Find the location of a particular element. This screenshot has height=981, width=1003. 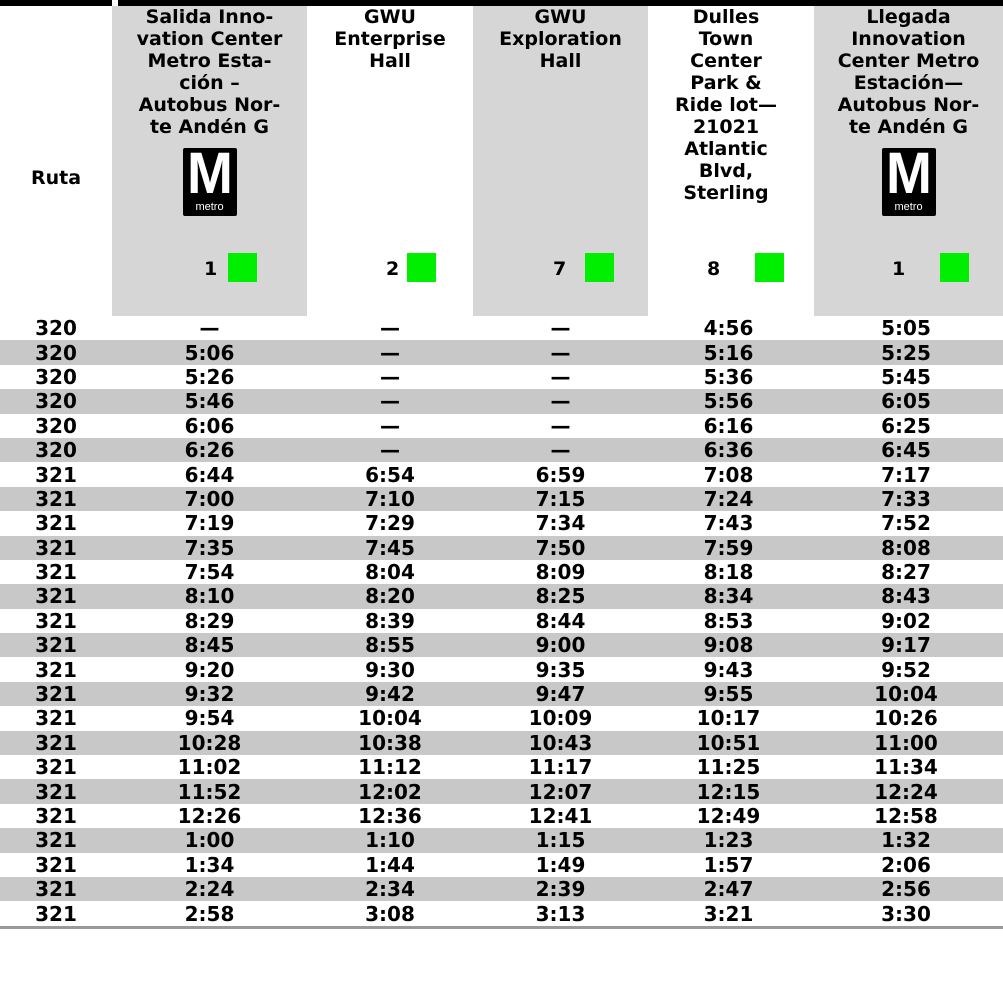

time-cell: 2:06 is located at coordinates (906, 864).